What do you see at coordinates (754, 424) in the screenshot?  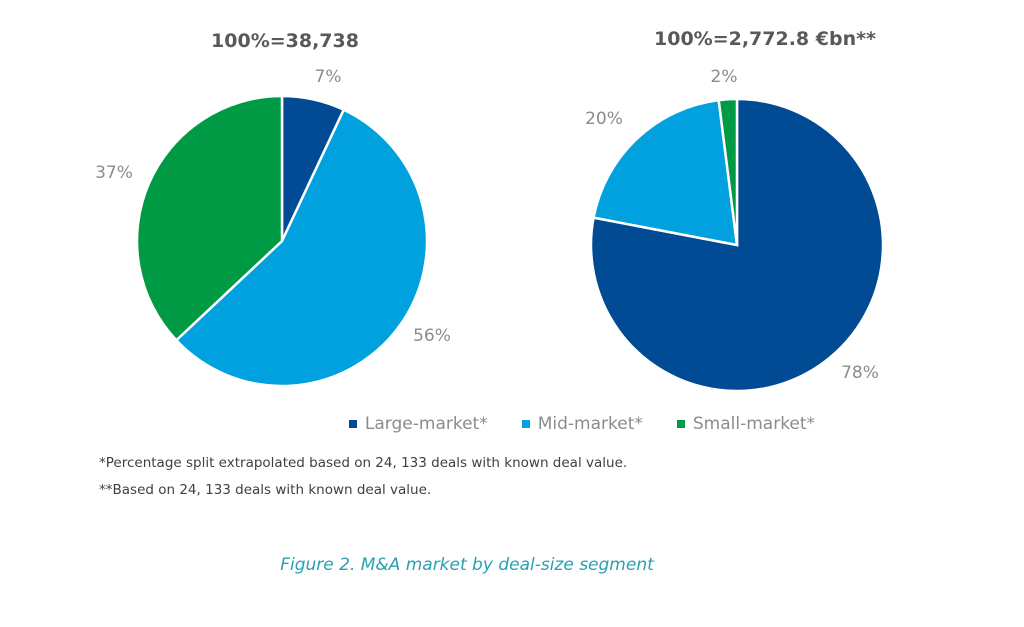 I see `legend-label-small: Small-market*` at bounding box center [754, 424].